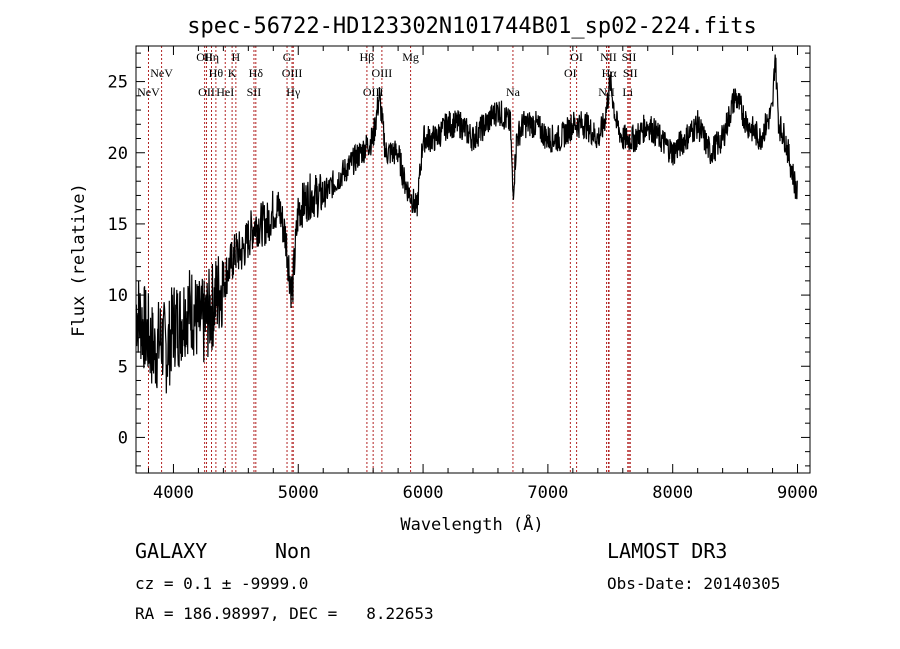 The image size is (900, 649). What do you see at coordinates (627, 92) in the screenshot?
I see `line-label: Li` at bounding box center [627, 92].